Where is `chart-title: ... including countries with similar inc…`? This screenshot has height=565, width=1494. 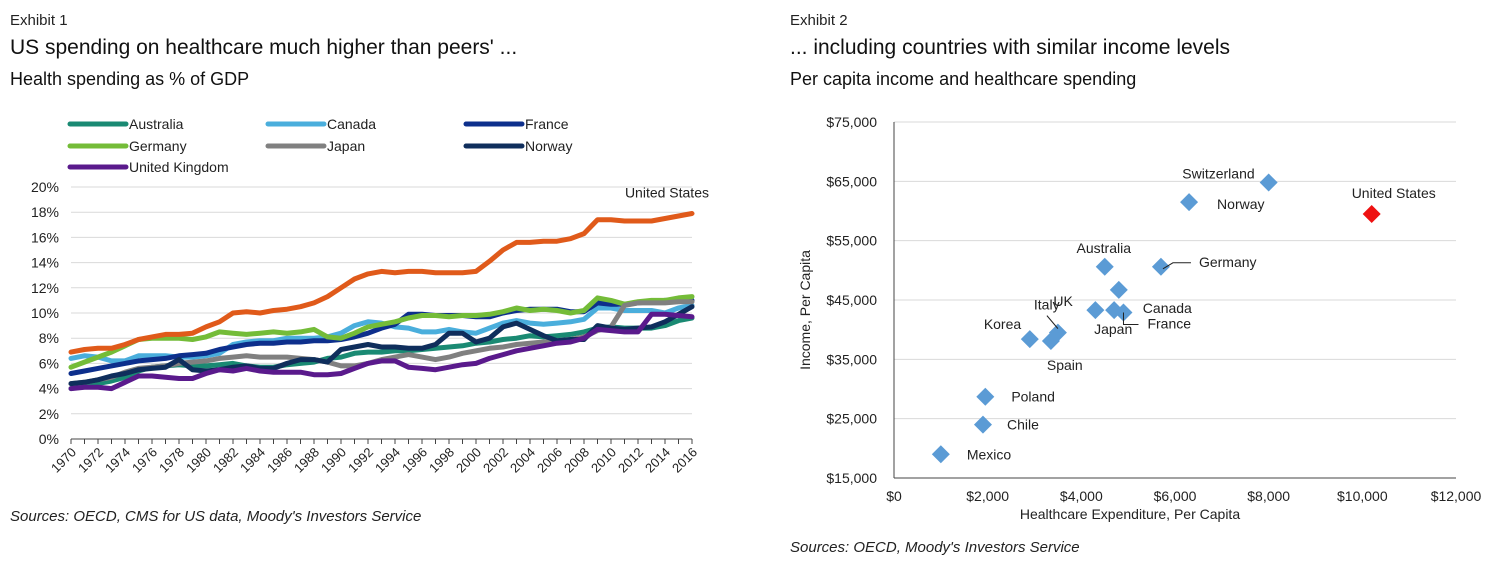 chart-title: ... including countries with similar inc… is located at coordinates (1010, 47).